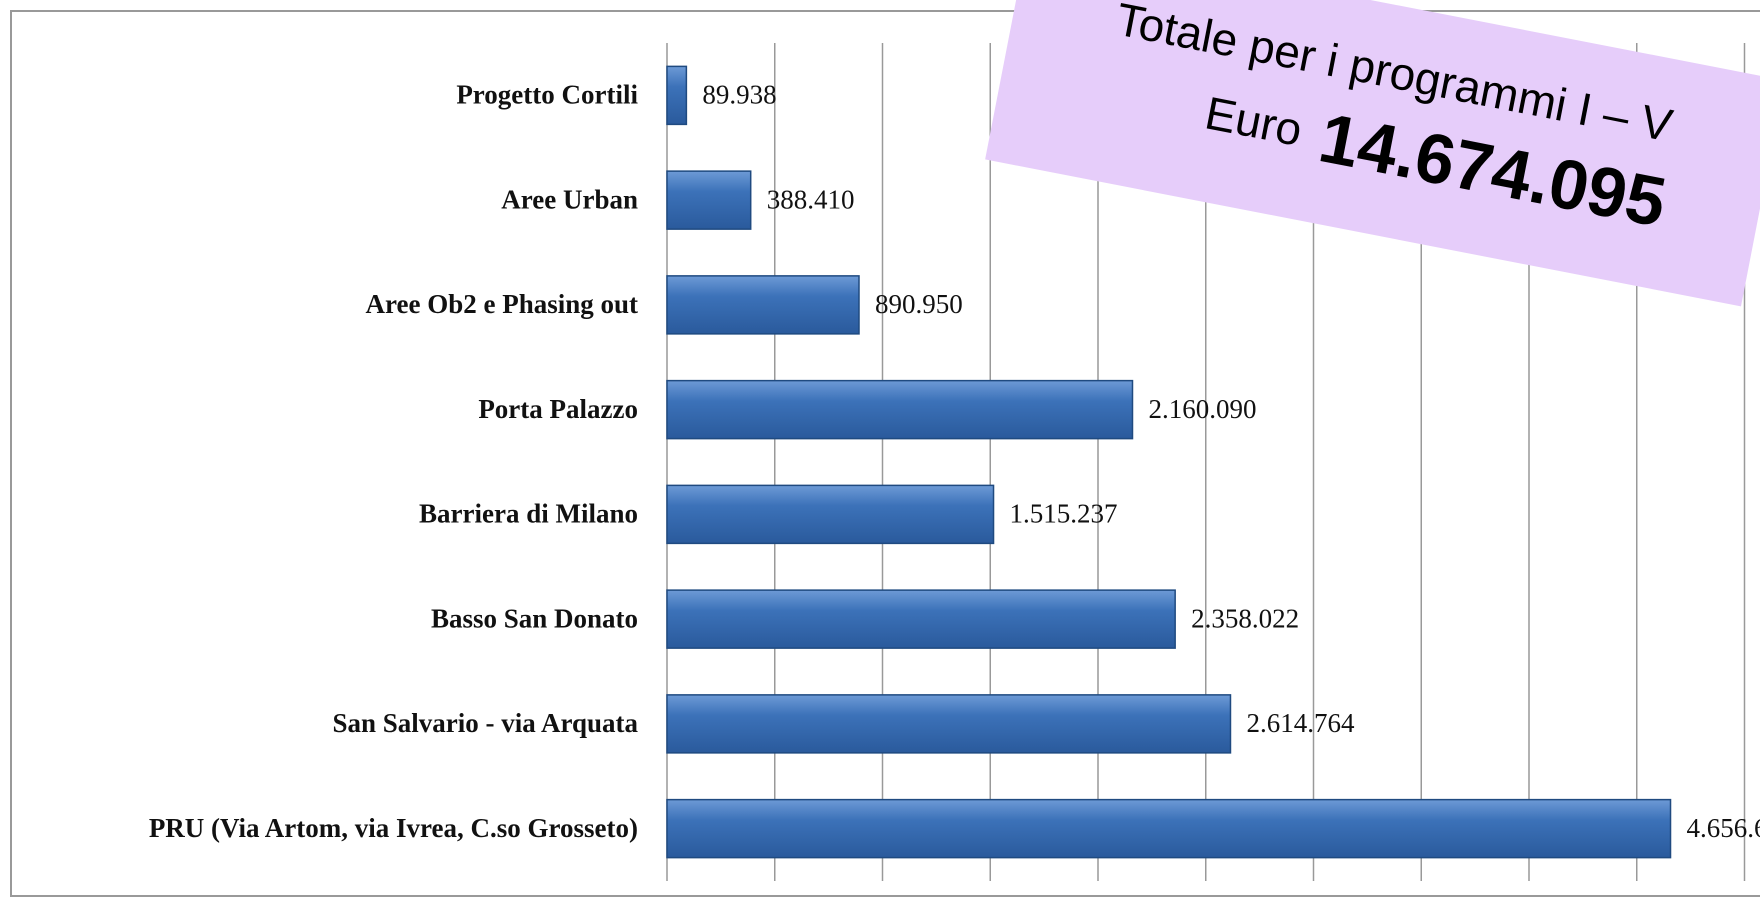 Image resolution: width=1760 pixels, height=907 pixels. What do you see at coordinates (739, 95) in the screenshot?
I see `value-label: 89.938` at bounding box center [739, 95].